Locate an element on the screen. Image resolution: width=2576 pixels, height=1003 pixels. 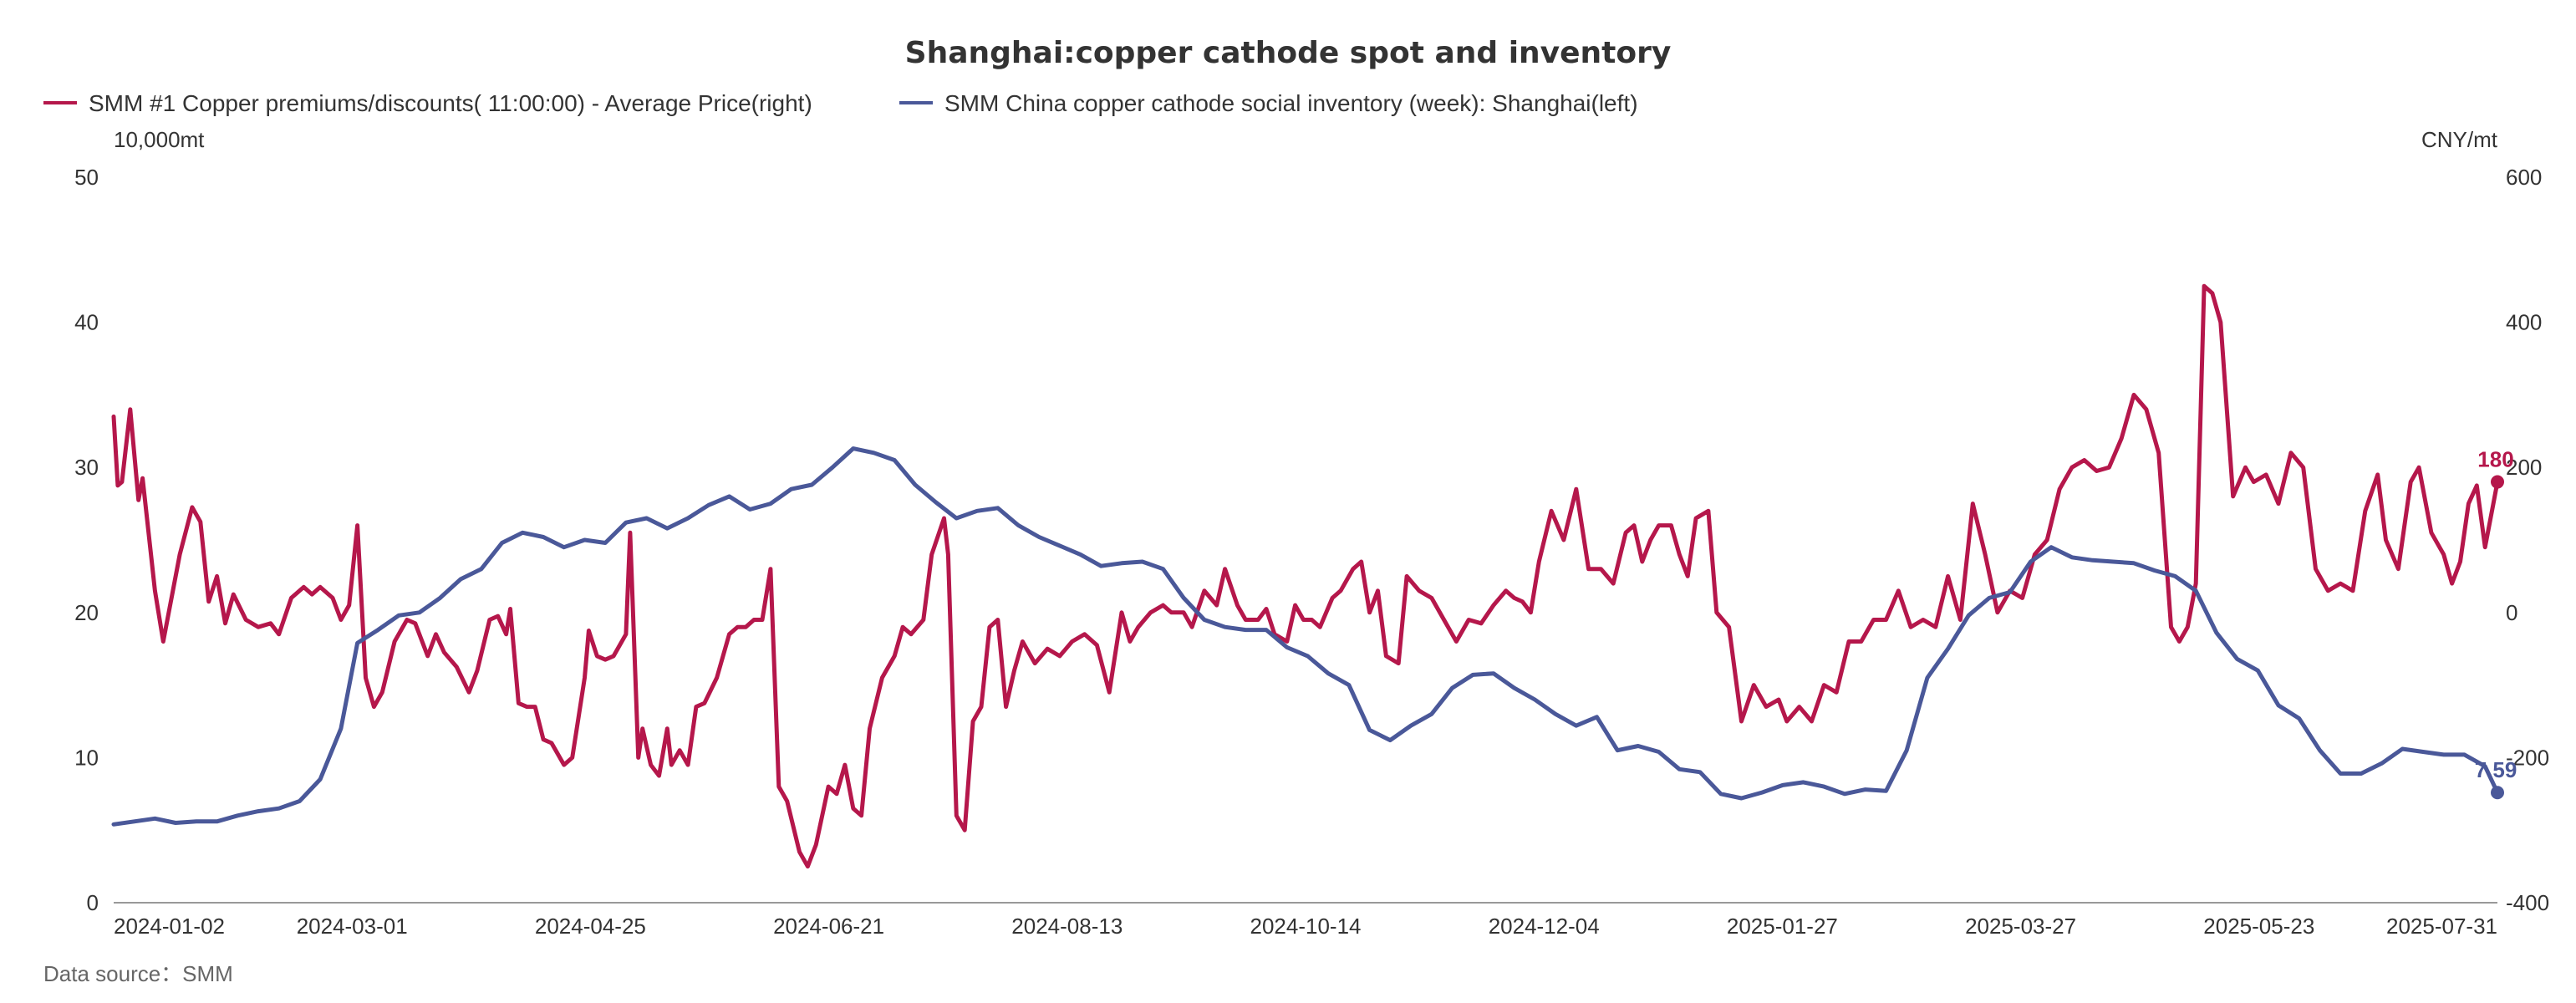
x-tick-label: 2024-06-21 is located at coordinates (828, 927).